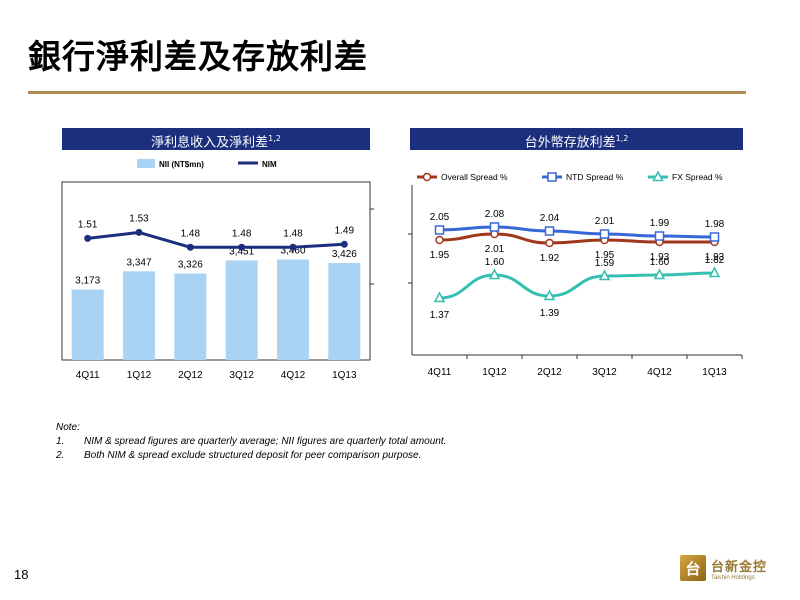 This screenshot has width=800, height=600. Describe the element at coordinates (274, 138) in the screenshot. I see `left-panel-header-footnote: 1,2` at that location.